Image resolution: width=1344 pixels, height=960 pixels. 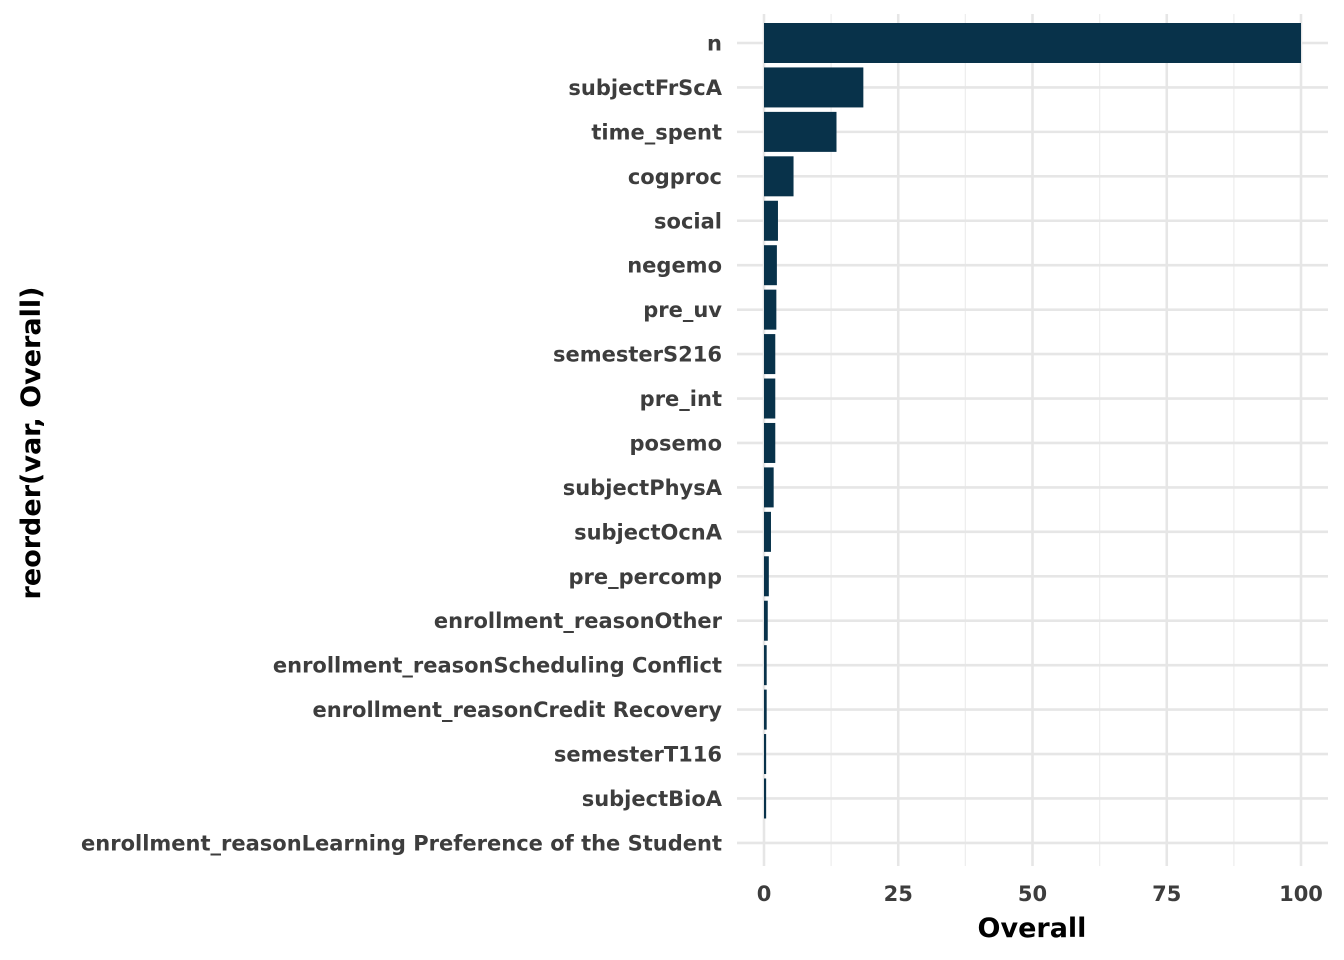 I want to click on category-label: pre_percomp, so click(x=645, y=577).